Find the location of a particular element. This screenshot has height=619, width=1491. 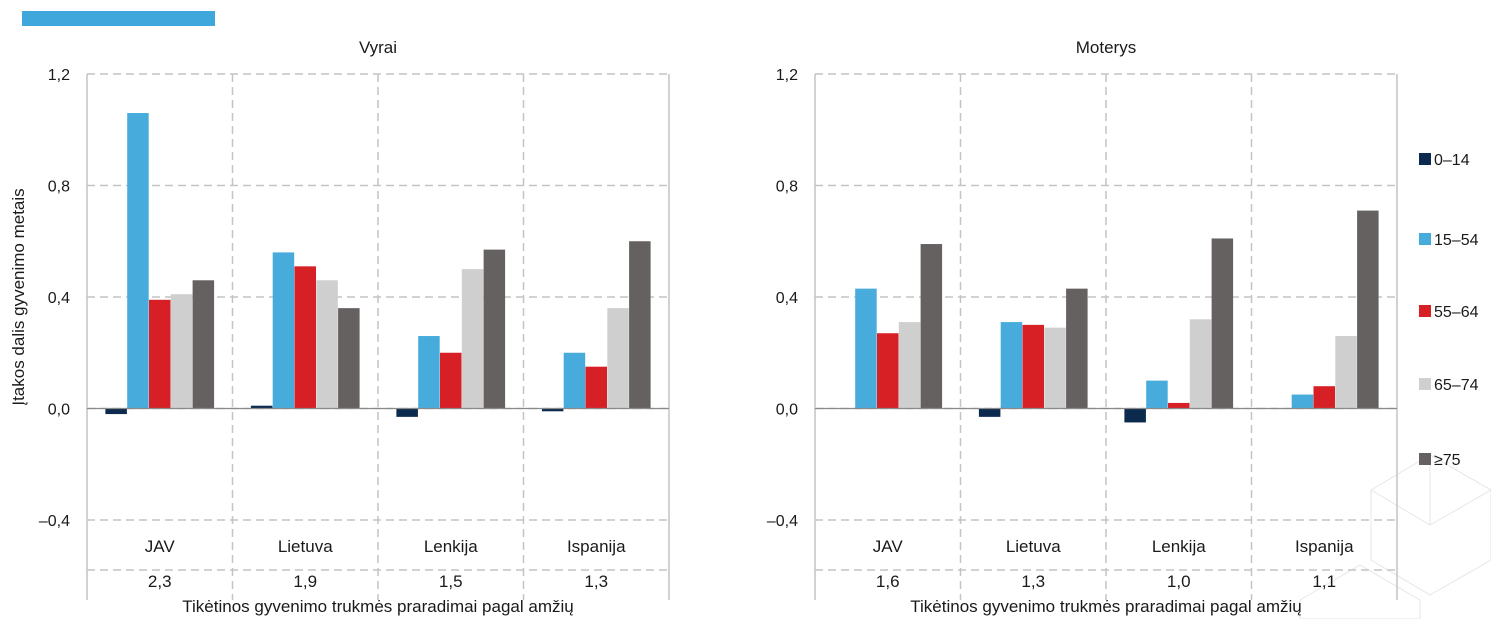

y-axis-label: Įtakos dalis gyvenimo metais is located at coordinates (18, 296).